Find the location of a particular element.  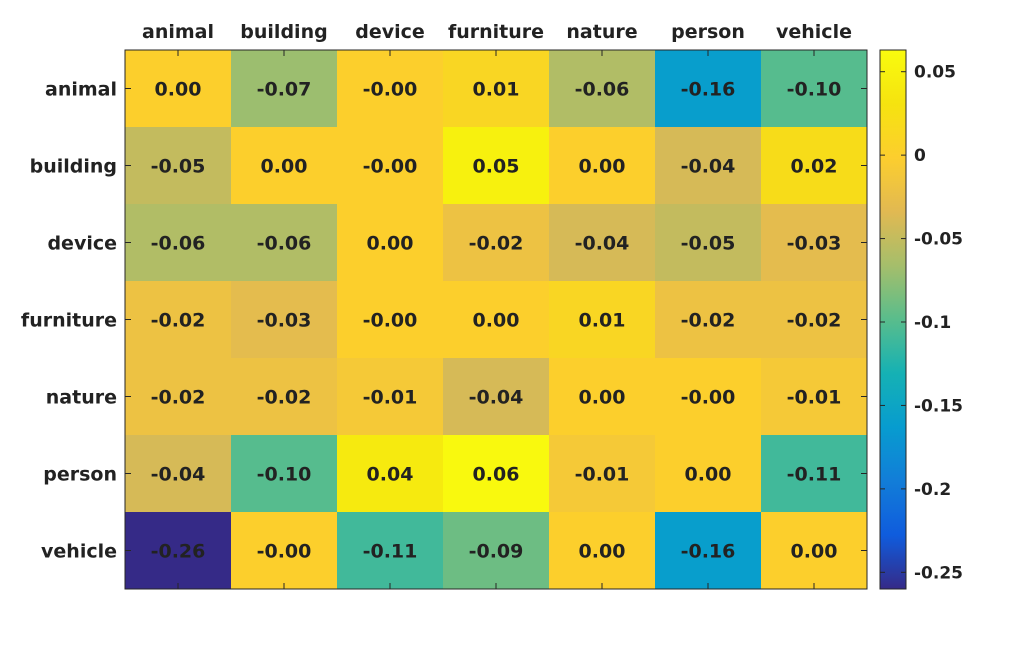

column-tick-label: nature is located at coordinates (601, 32).